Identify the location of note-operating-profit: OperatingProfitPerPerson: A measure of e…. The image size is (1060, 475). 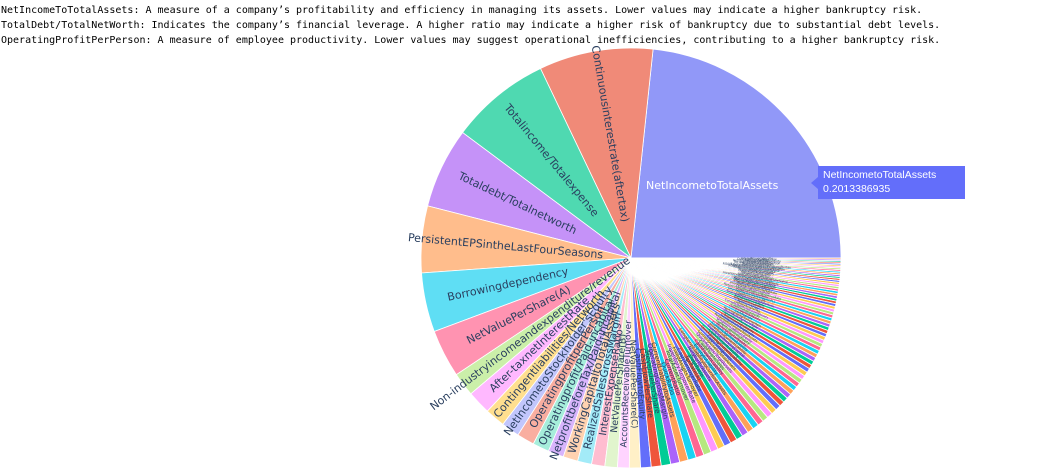
(471, 40).